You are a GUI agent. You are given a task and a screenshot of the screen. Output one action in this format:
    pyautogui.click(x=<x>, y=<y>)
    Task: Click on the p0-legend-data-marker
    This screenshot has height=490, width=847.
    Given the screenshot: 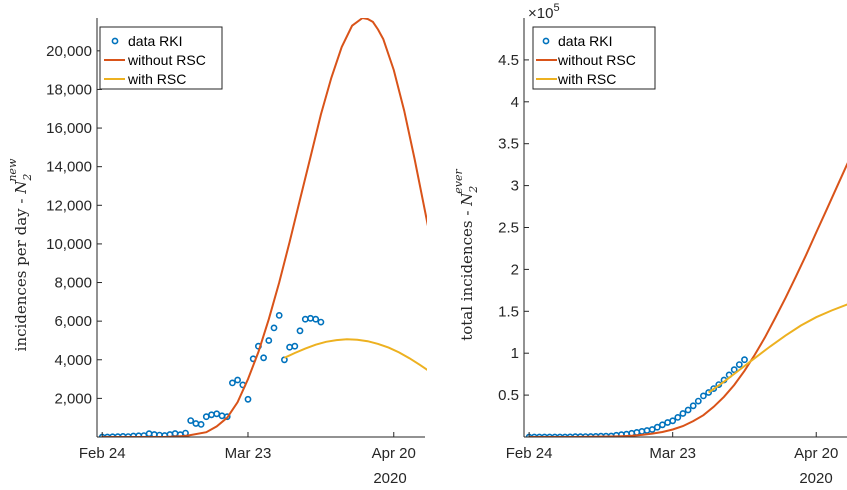 What is the action you would take?
    pyautogui.click(x=115, y=41)
    